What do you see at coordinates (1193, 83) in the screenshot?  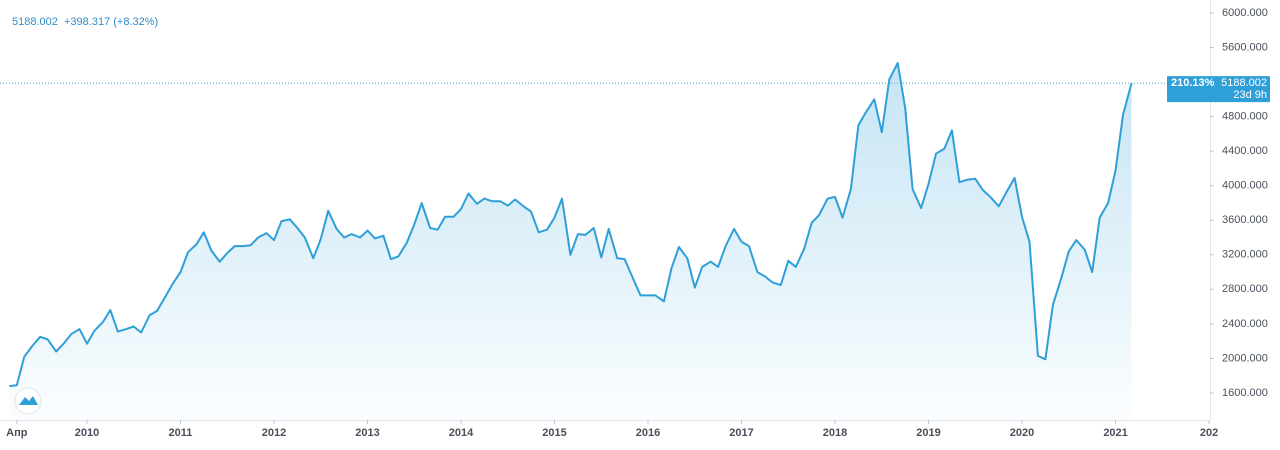 I see `last-percent: 210.13%` at bounding box center [1193, 83].